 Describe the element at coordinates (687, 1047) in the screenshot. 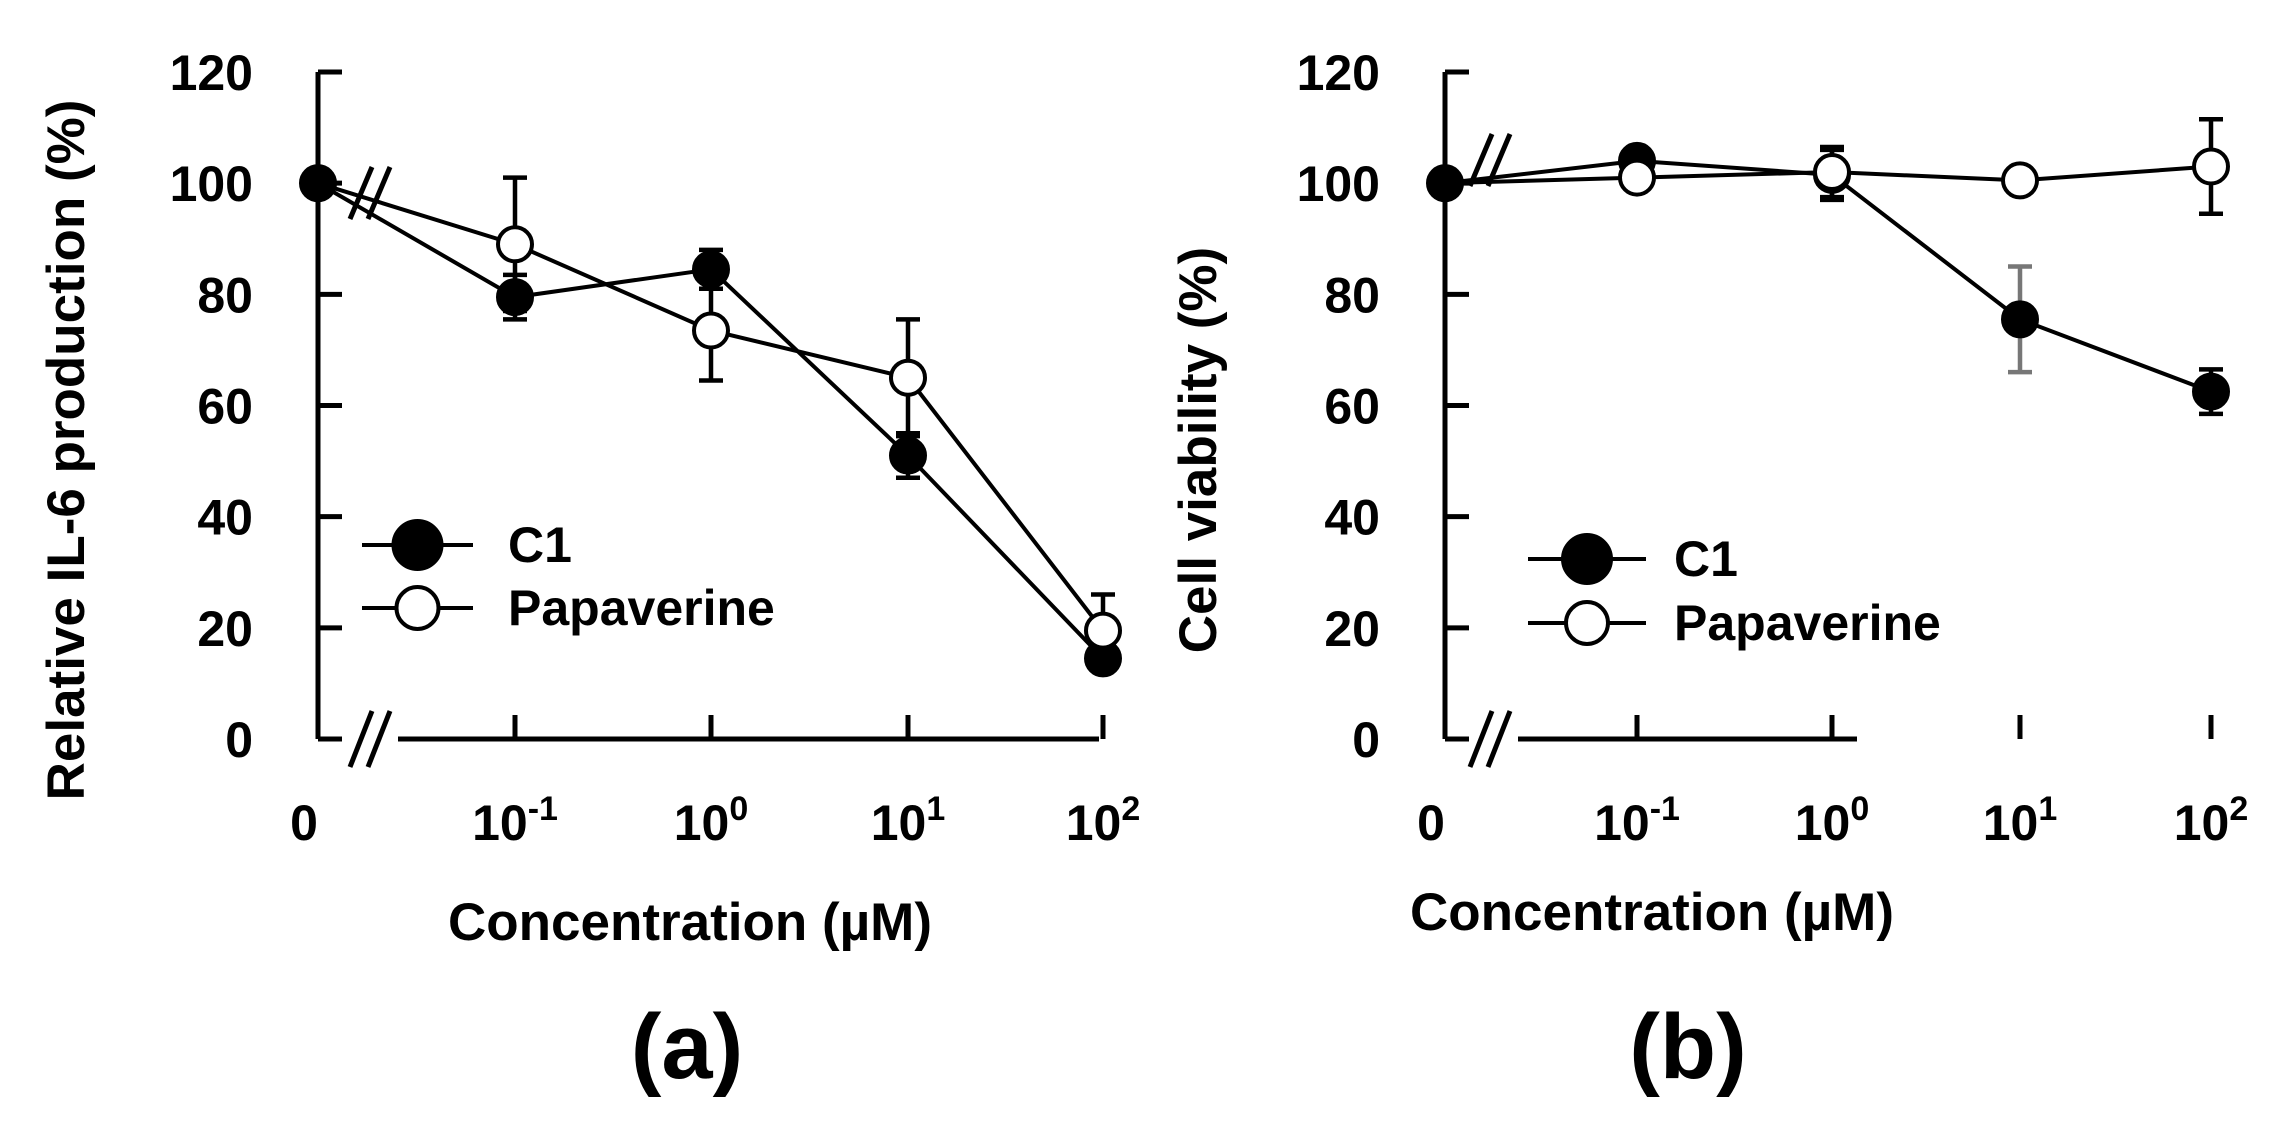

I see `panel-label: (a)` at that location.